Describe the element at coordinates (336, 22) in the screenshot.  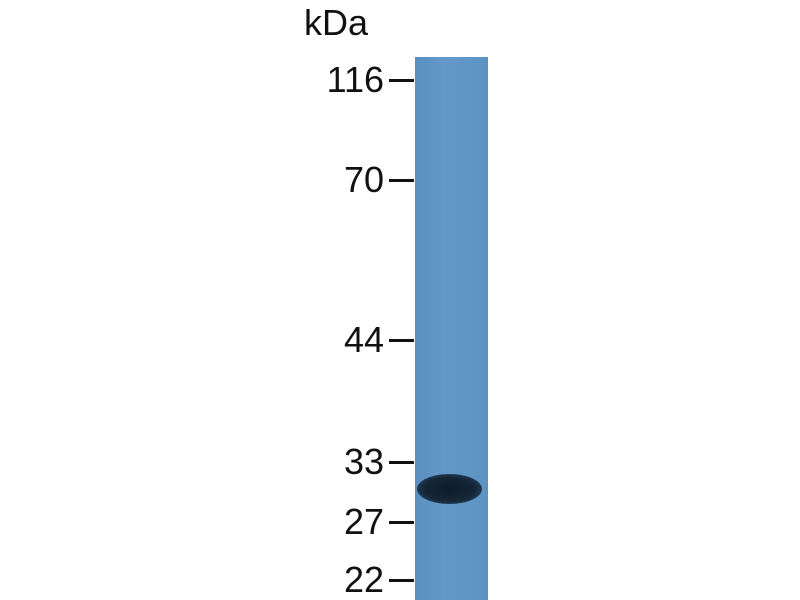
I see `unit-label: kDa` at that location.